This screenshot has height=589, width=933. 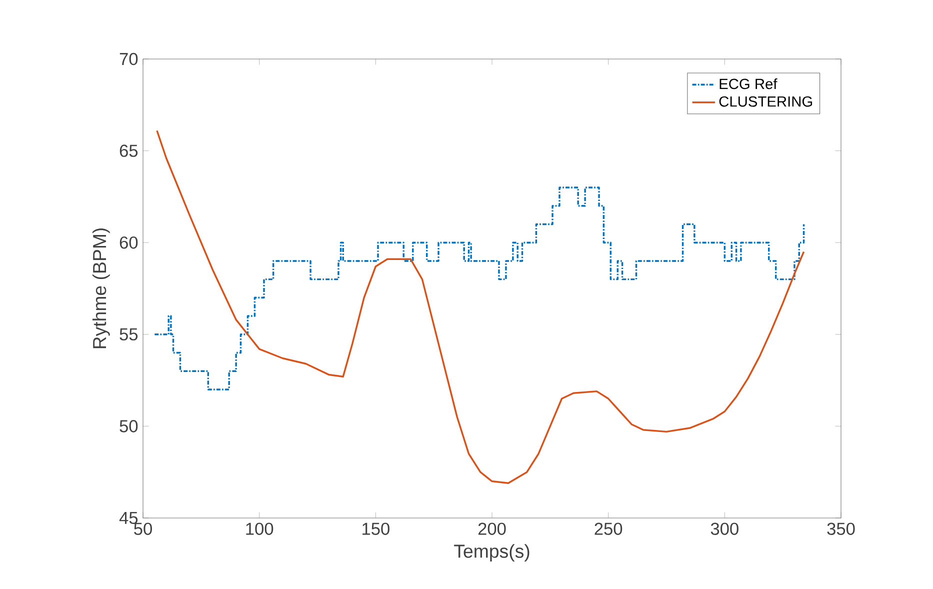 I want to click on y-axis-title: Rythme (BPM), so click(x=101, y=288).